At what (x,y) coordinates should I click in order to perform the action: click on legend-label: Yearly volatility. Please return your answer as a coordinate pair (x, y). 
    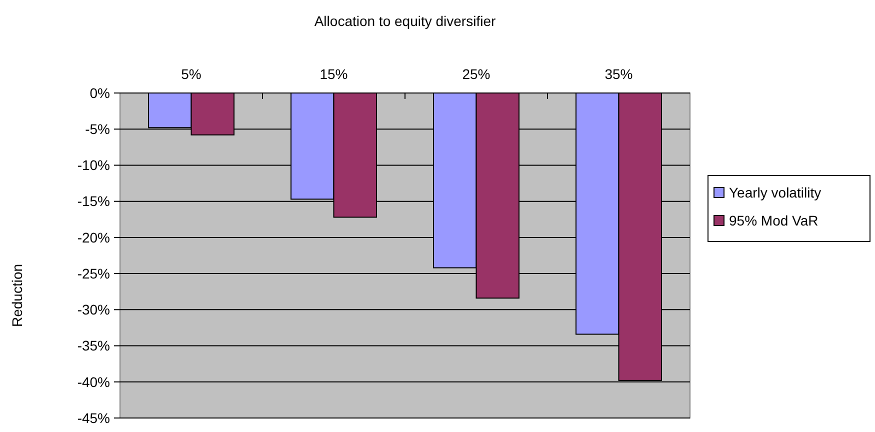
    Looking at the image, I should click on (775, 192).